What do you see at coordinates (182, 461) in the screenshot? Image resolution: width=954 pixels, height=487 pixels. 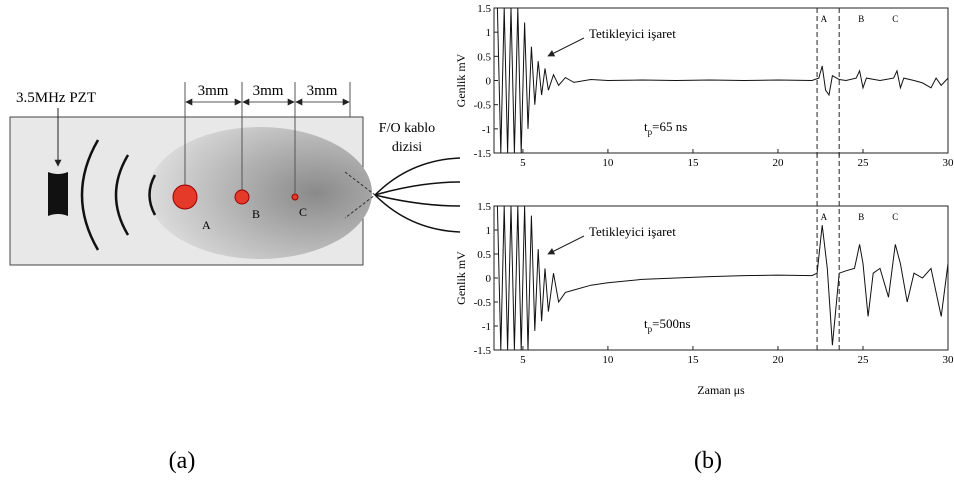 I see `caption: (a)` at bounding box center [182, 461].